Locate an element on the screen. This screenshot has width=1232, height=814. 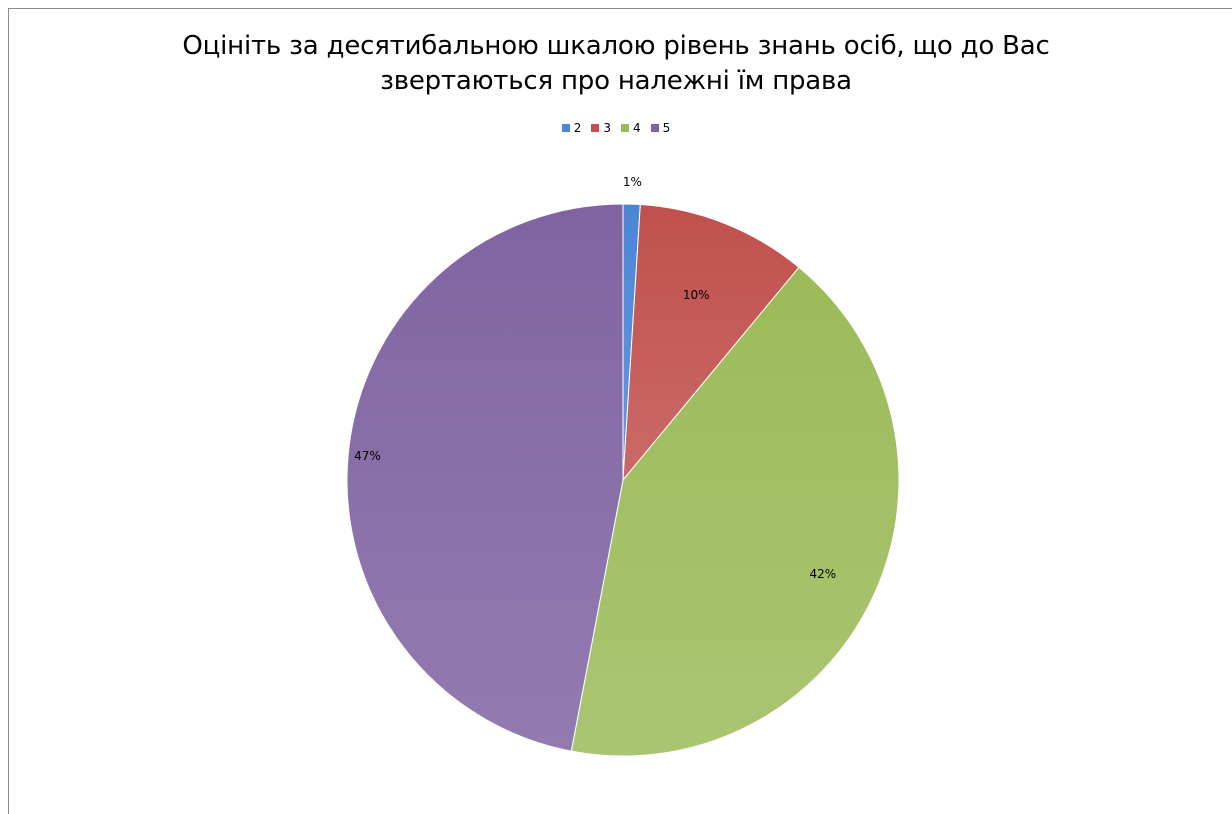
legend-item-4: 4 is located at coordinates (631, 128).